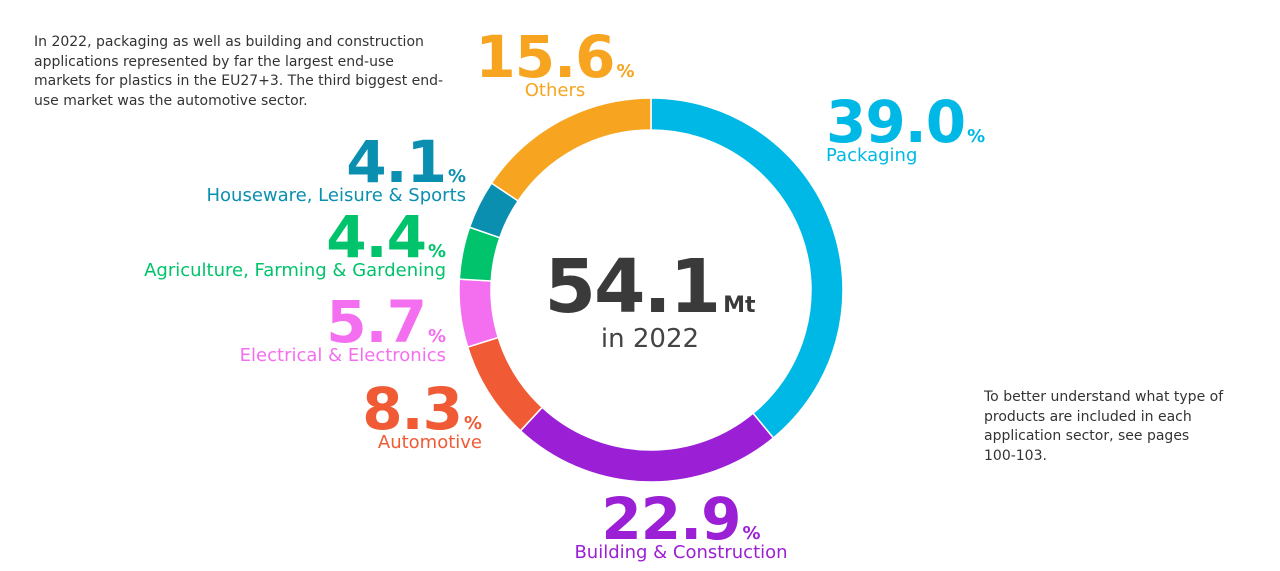 The image size is (1280, 571). I want to click on label-others-unit: %, so click(625, 71).